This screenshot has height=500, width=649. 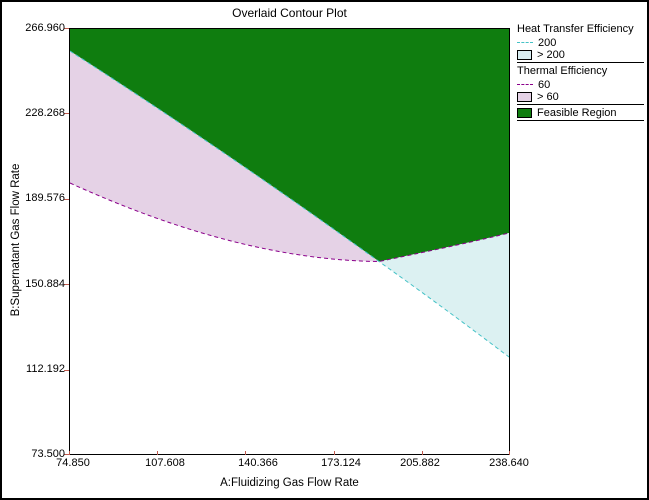 I want to click on legend-region-entry: > 200, so click(x=580, y=54).